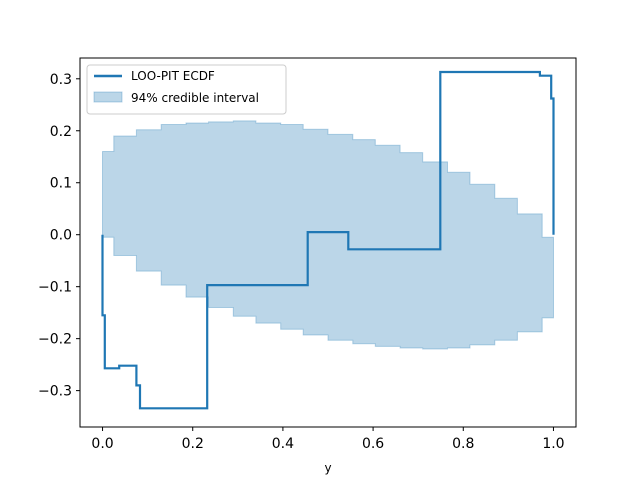 This screenshot has width=640, height=484. What do you see at coordinates (55, 340) in the screenshot?
I see `y-tick-label: −0.2` at bounding box center [55, 340].